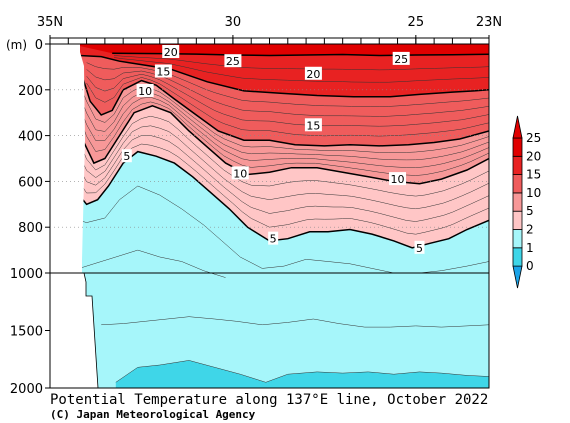 This screenshot has width=570, height=423. I want to click on colorbar-label: 10, so click(533, 193).